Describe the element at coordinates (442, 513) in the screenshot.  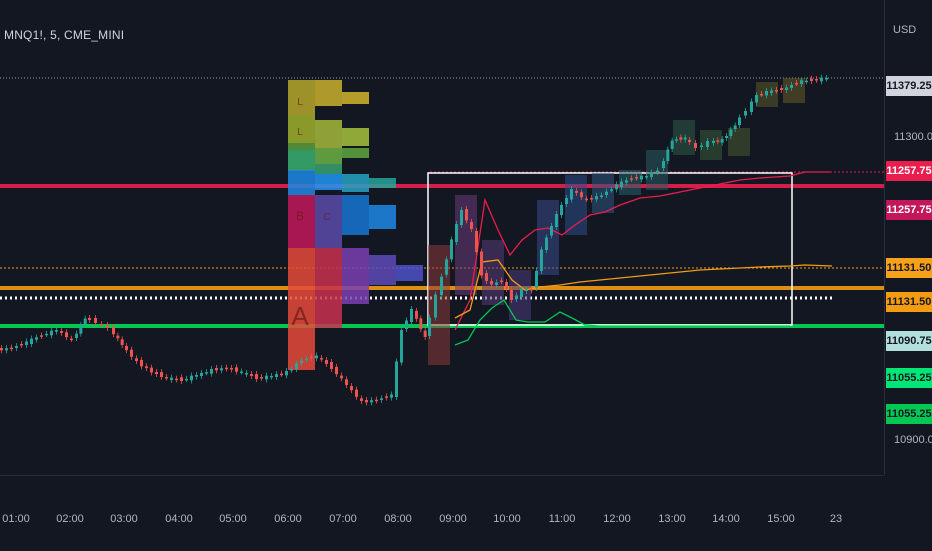
I see `time-axis` at that location.